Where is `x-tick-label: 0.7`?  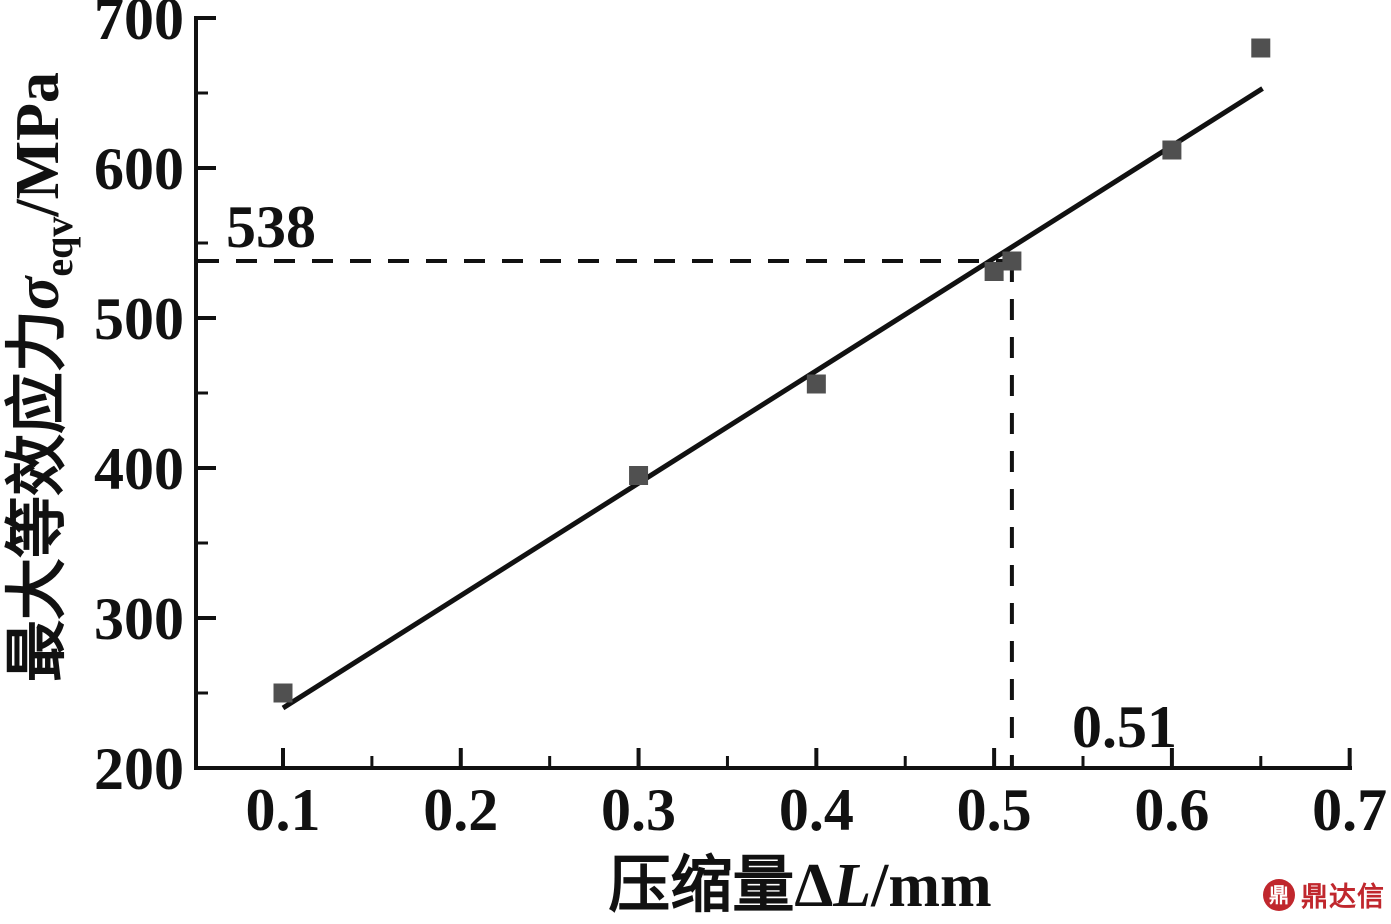 x-tick-label: 0.7 is located at coordinates (1349, 810).